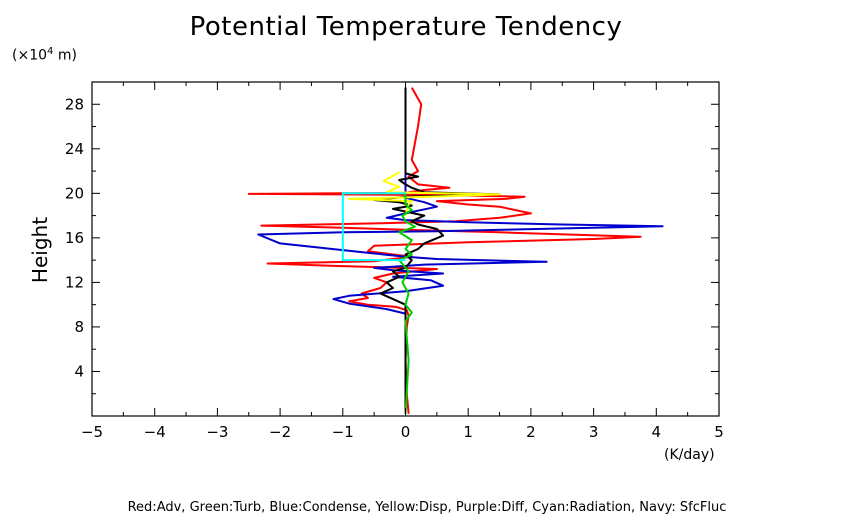 The height and width of the screenshot is (519, 854). Describe the element at coordinates (79, 327) in the screenshot. I see `y-tick-label: 8` at that location.